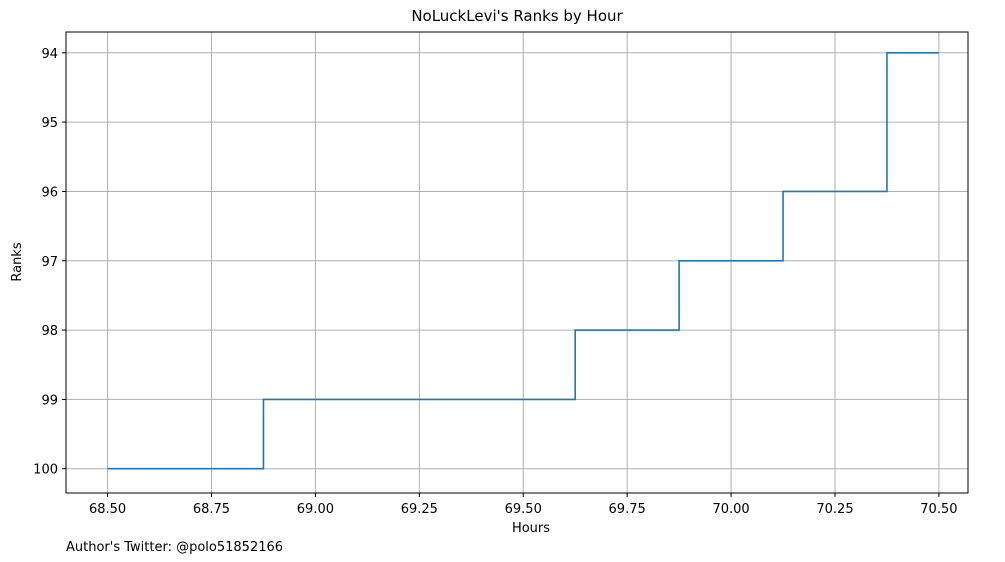 This screenshot has height=562, width=1005. Describe the element at coordinates (834, 509) in the screenshot. I see `x-tick-label: 70.25` at that location.